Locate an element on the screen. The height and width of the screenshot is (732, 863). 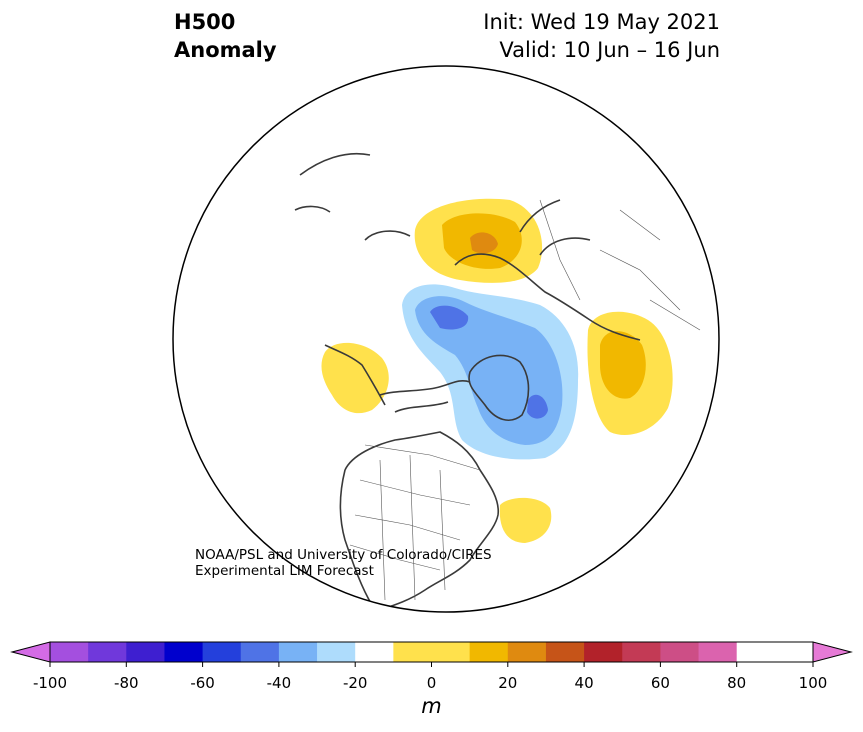
colorbar-tick-label: -40 is located at coordinates (279, 683).